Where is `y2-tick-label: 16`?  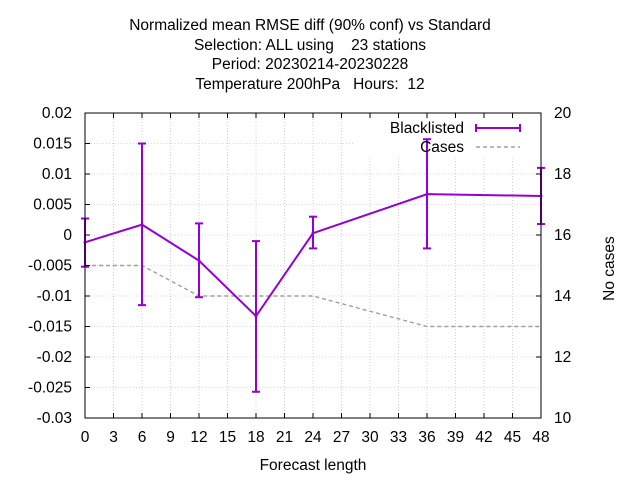 y2-tick-label: 16 is located at coordinates (562, 235).